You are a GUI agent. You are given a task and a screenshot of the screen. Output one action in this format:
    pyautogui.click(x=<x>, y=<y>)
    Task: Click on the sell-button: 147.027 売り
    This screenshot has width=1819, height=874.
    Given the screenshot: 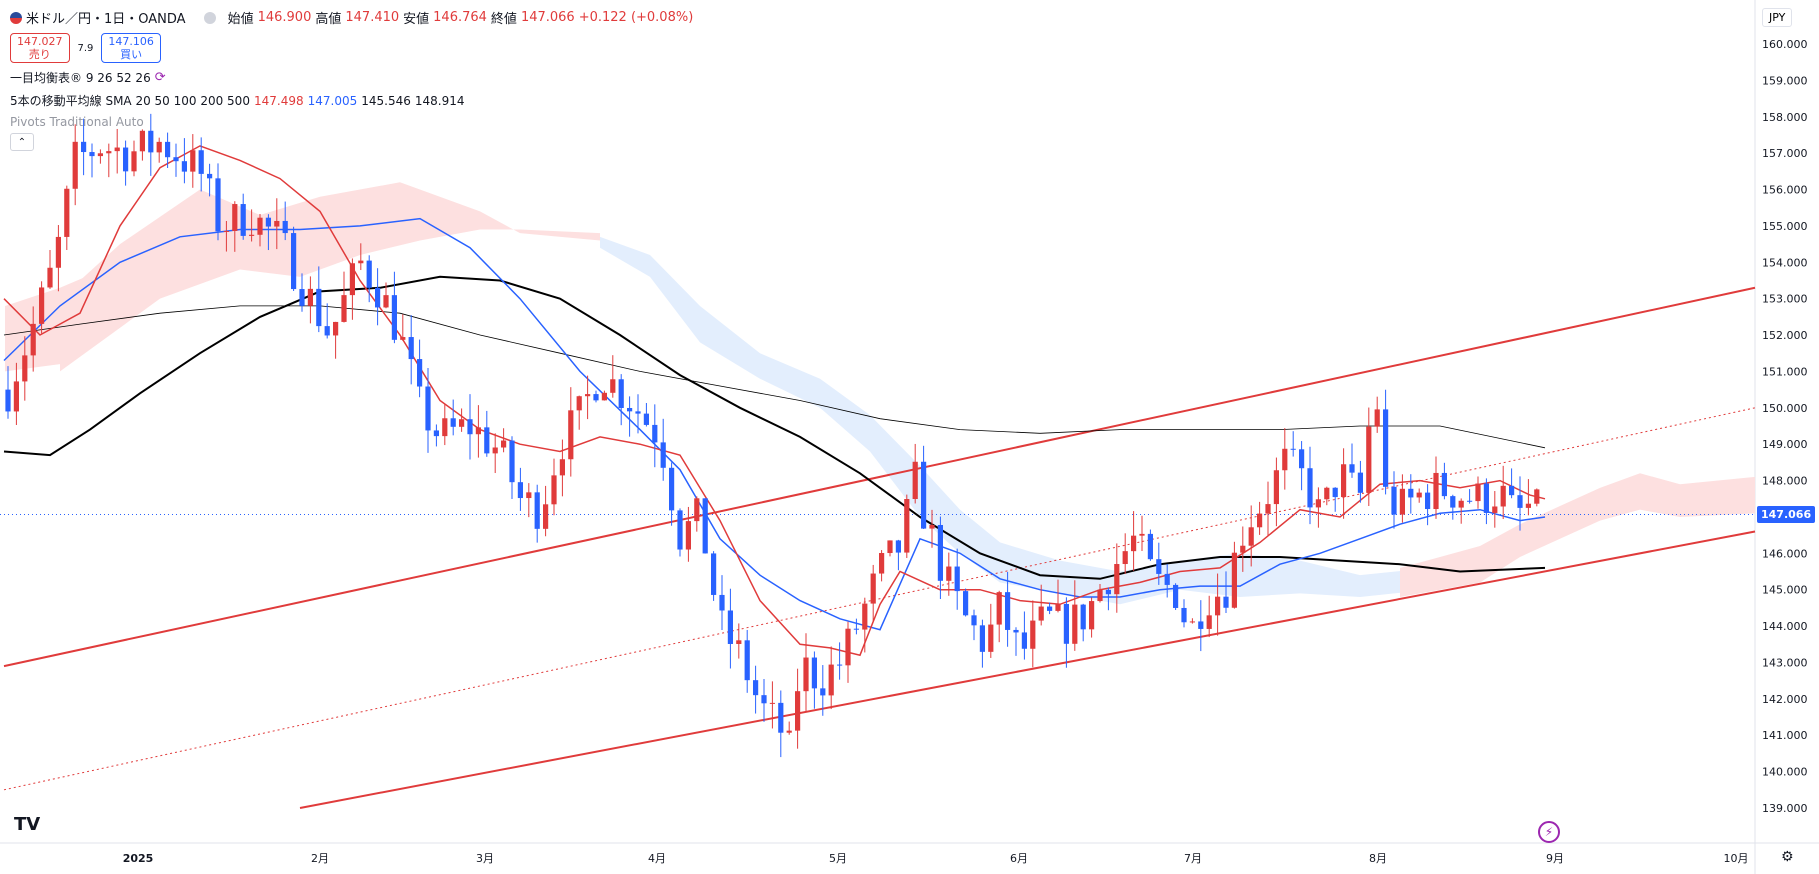 What is the action you would take?
    pyautogui.click(x=40, y=48)
    